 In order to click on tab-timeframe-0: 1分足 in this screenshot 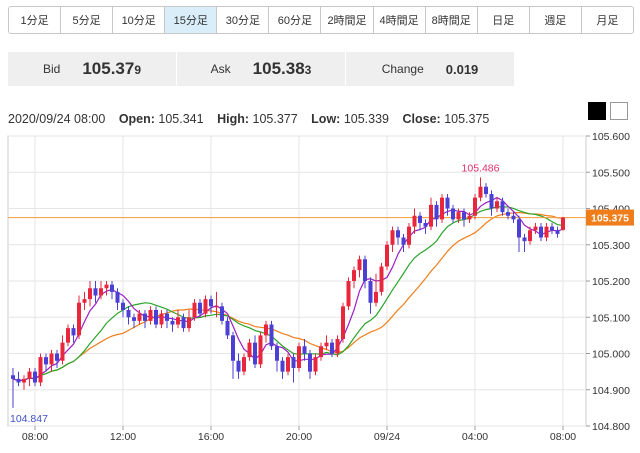, I will do `click(35, 20)`.